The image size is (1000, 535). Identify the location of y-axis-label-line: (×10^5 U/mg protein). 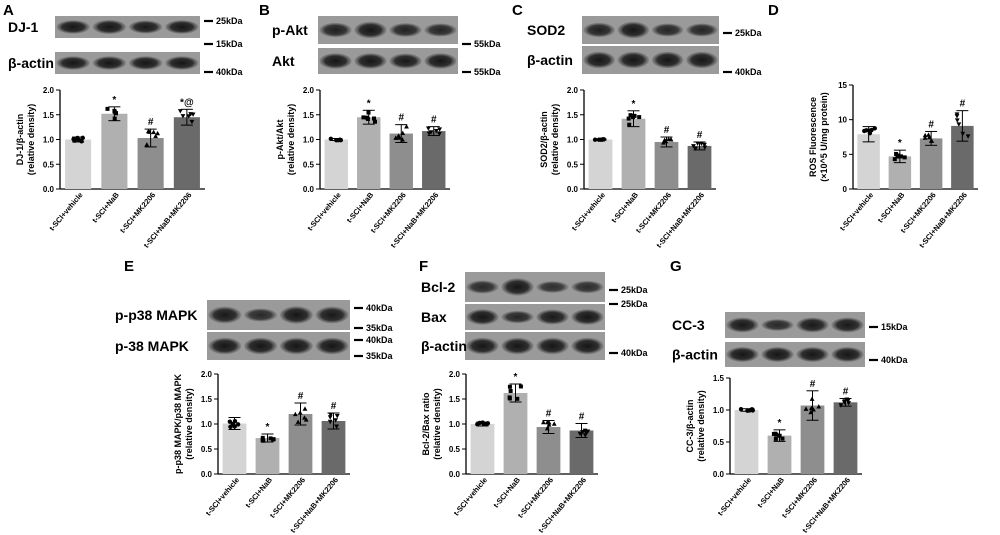
(824, 137).